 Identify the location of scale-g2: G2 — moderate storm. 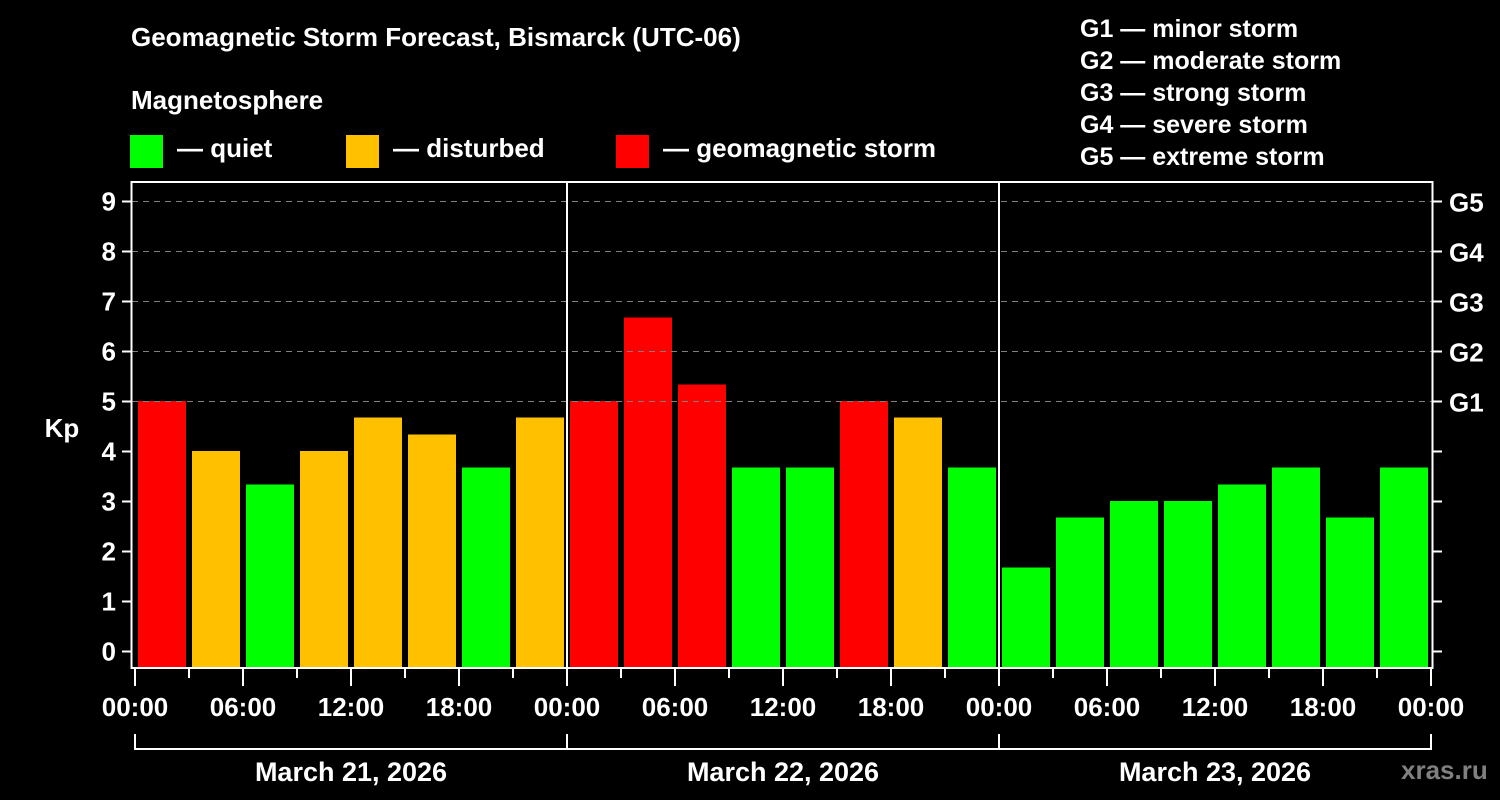
(1211, 61).